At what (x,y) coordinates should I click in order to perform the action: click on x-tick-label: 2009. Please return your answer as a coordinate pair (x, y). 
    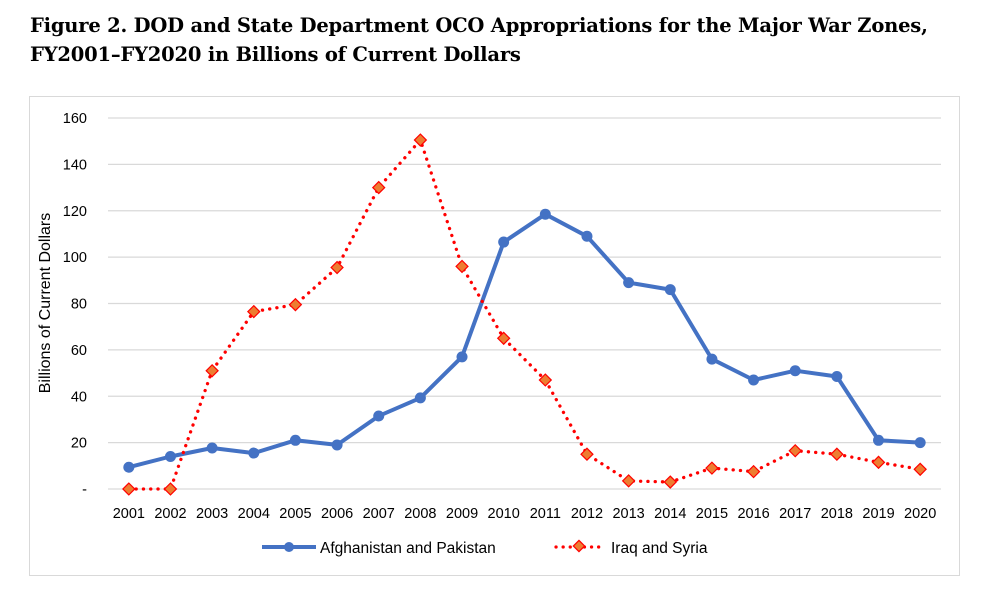
    Looking at the image, I should click on (462, 514).